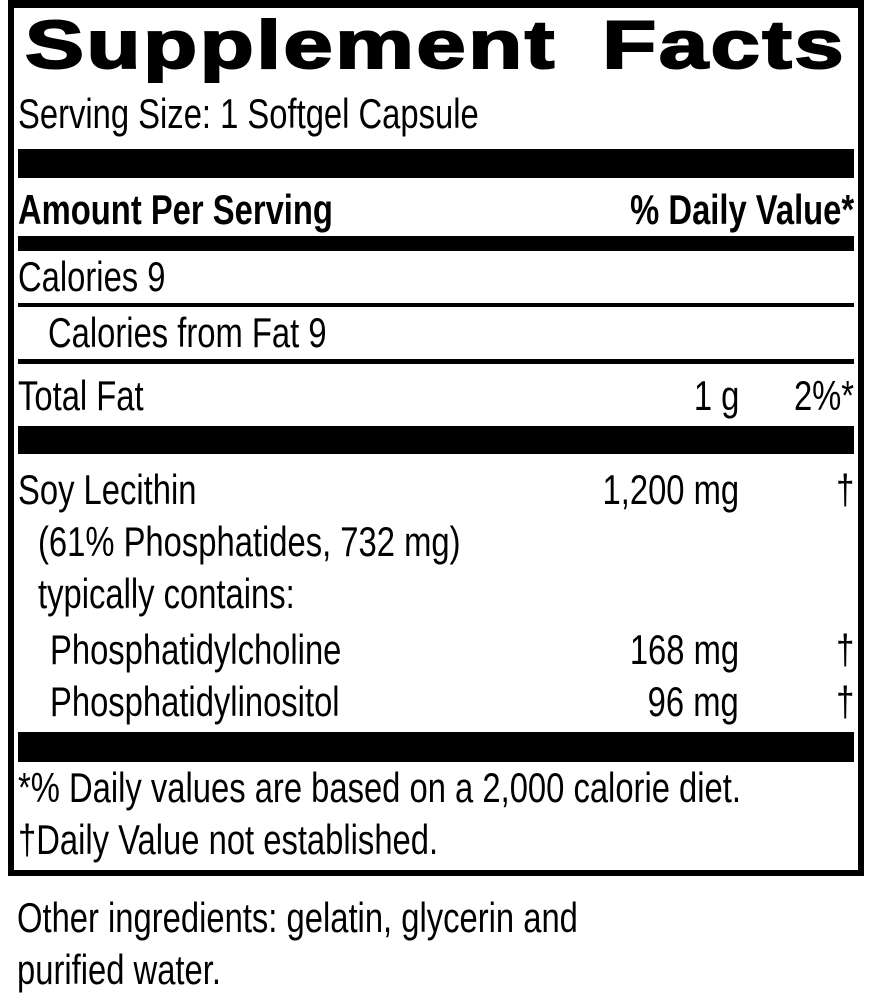 The image size is (873, 1000). I want to click on separator-bar-thick-top, so click(436, 163).